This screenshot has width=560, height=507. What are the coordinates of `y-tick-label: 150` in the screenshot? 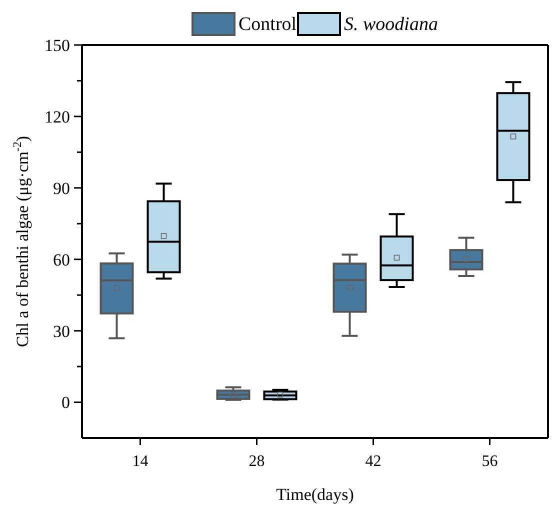 It's located at (57, 45).